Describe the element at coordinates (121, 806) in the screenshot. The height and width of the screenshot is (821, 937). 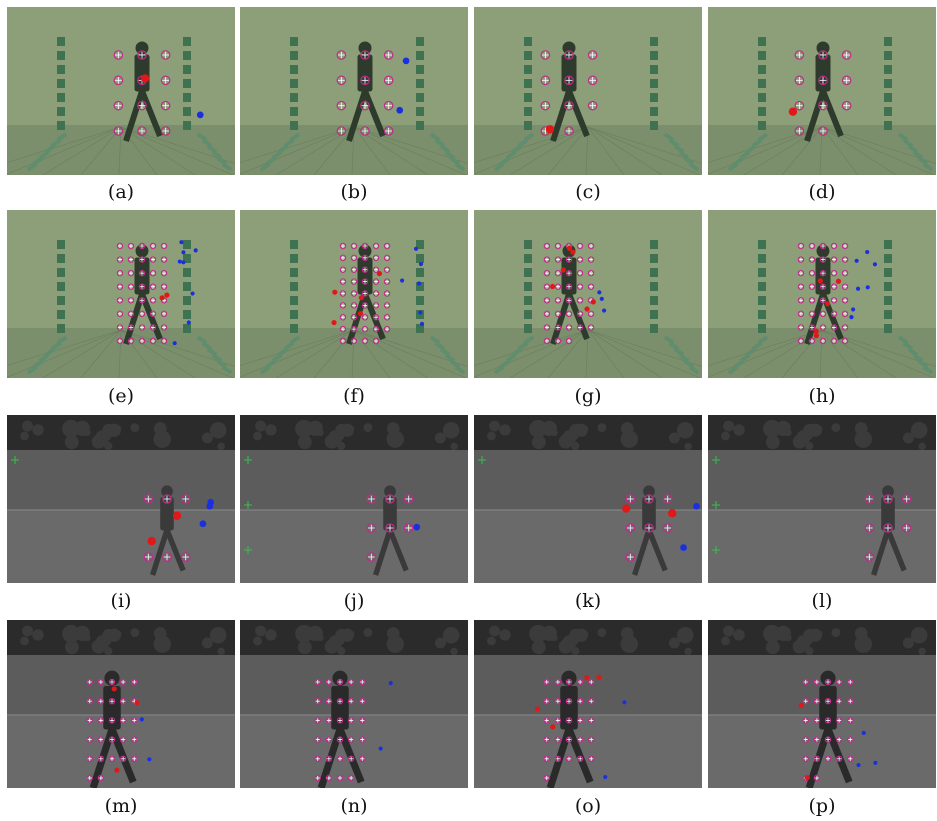
I see `panel-caption: (m)` at that location.